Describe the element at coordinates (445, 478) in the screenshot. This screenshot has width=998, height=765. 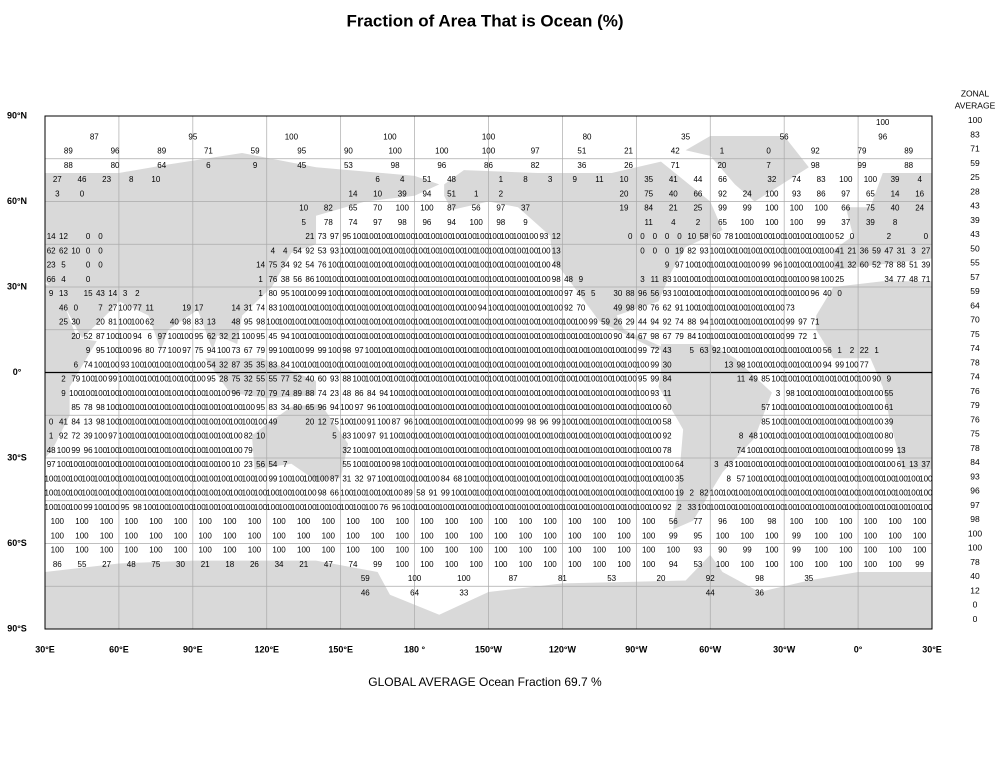
I see `cell-value: 84` at that location.